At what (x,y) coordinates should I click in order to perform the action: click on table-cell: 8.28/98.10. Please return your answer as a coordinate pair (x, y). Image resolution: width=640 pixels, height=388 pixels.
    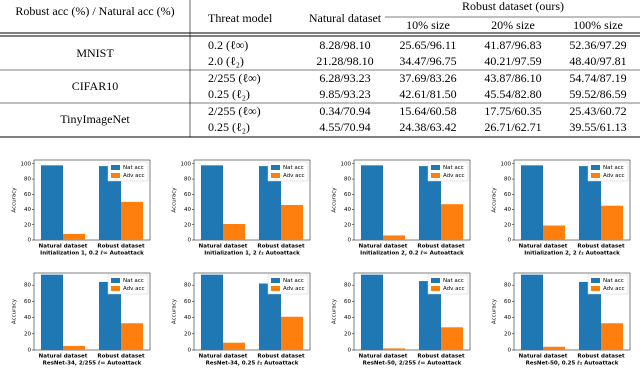
    Looking at the image, I should click on (344, 45).